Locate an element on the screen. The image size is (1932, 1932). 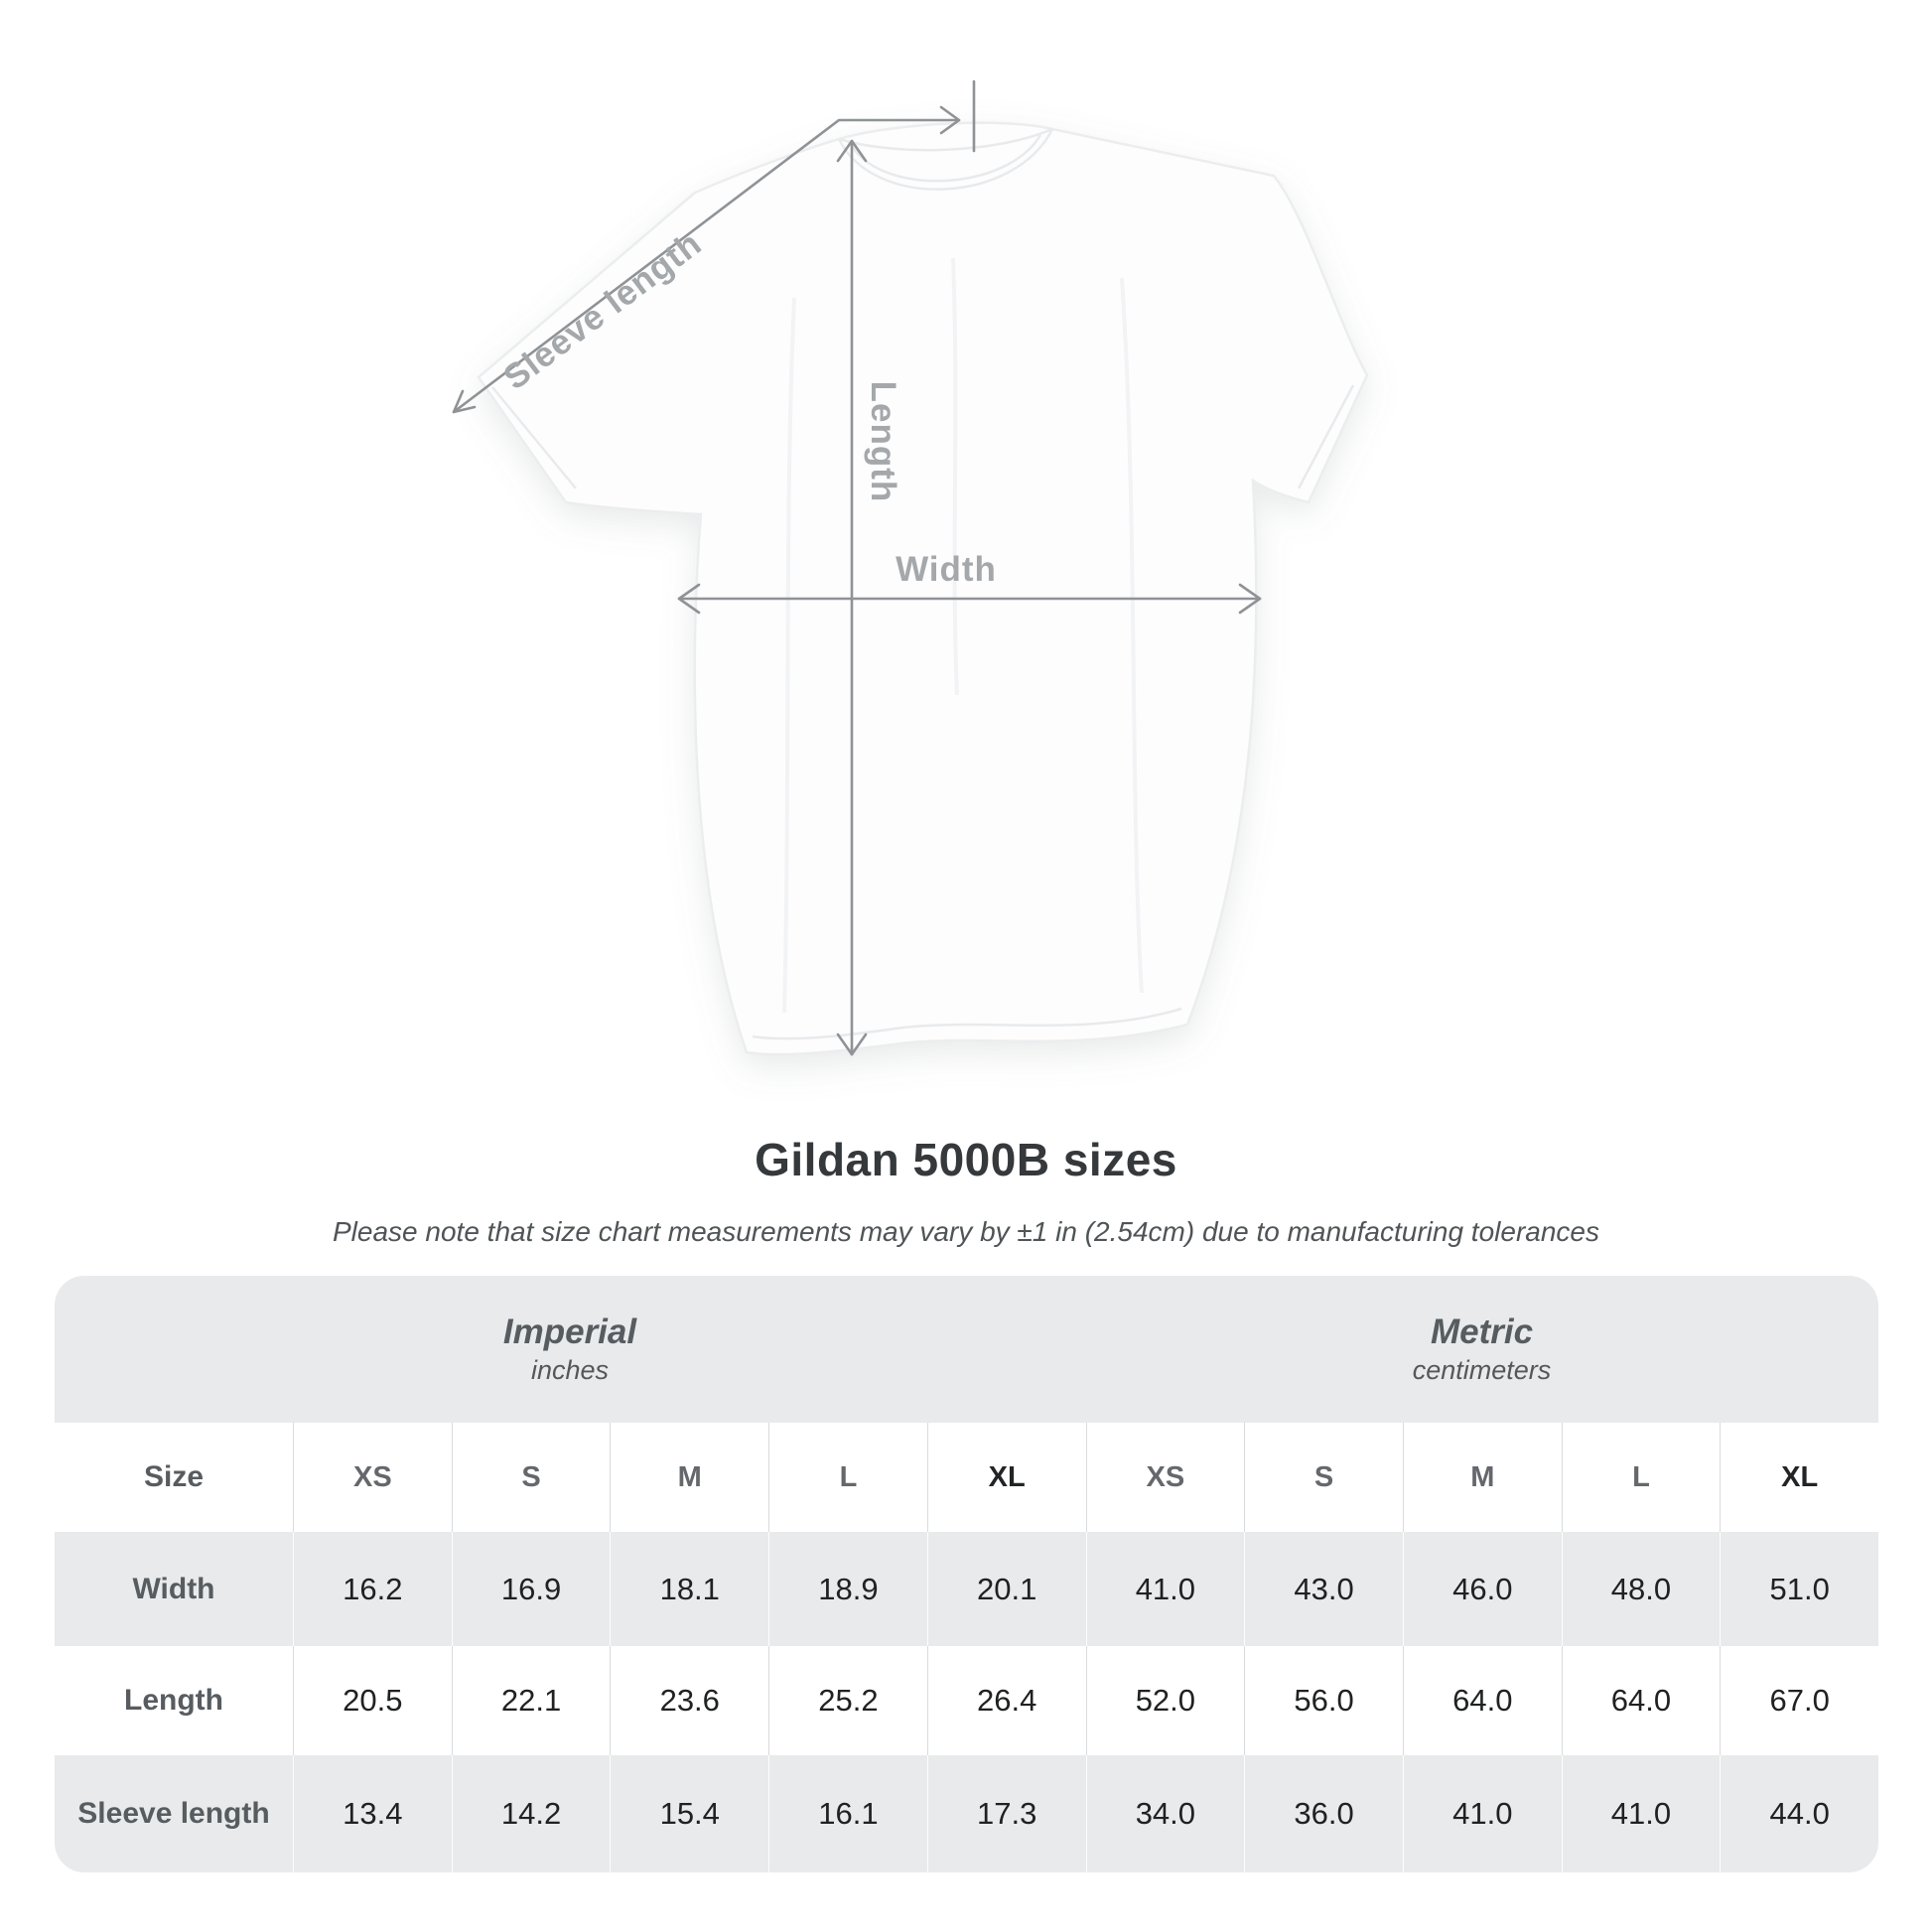
width-arrow-head-right is located at coordinates (1250, 599).